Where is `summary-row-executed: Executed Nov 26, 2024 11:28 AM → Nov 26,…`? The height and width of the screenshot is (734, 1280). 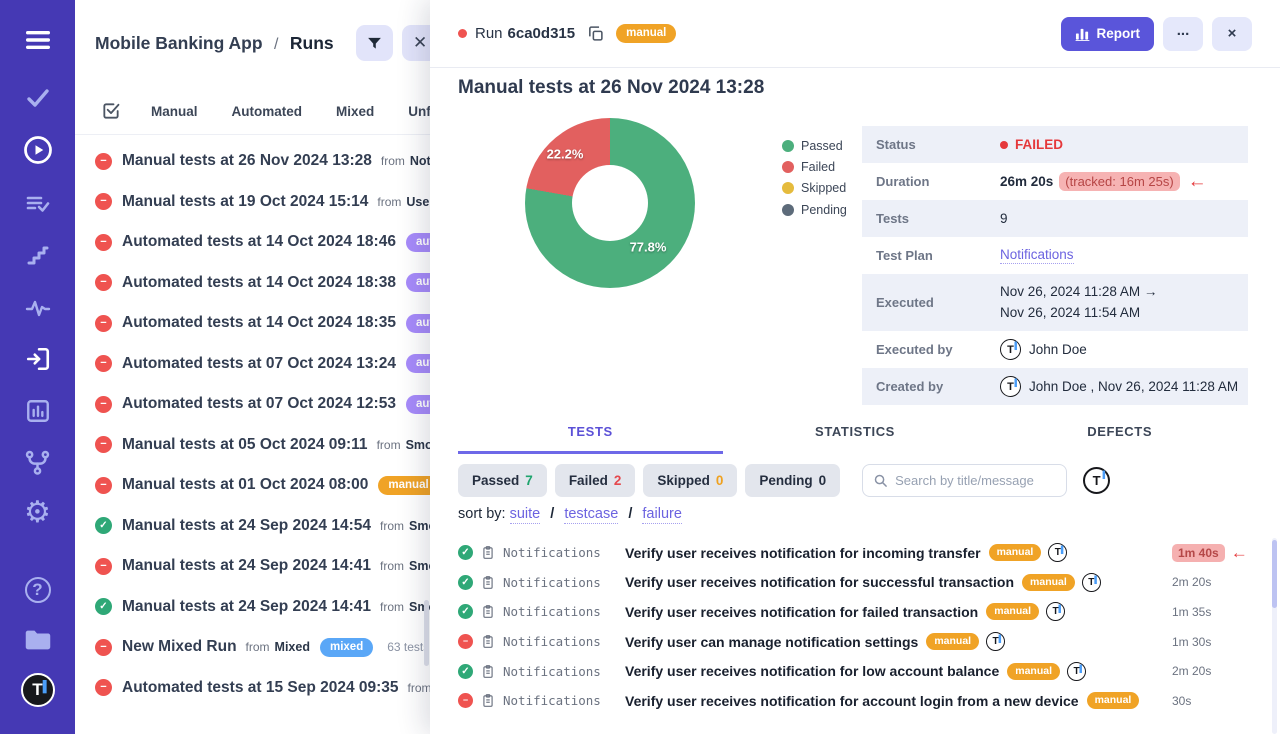
summary-row-executed: Executed Nov 26, 2024 11:28 AM → Nov 26,… is located at coordinates (1055, 302).